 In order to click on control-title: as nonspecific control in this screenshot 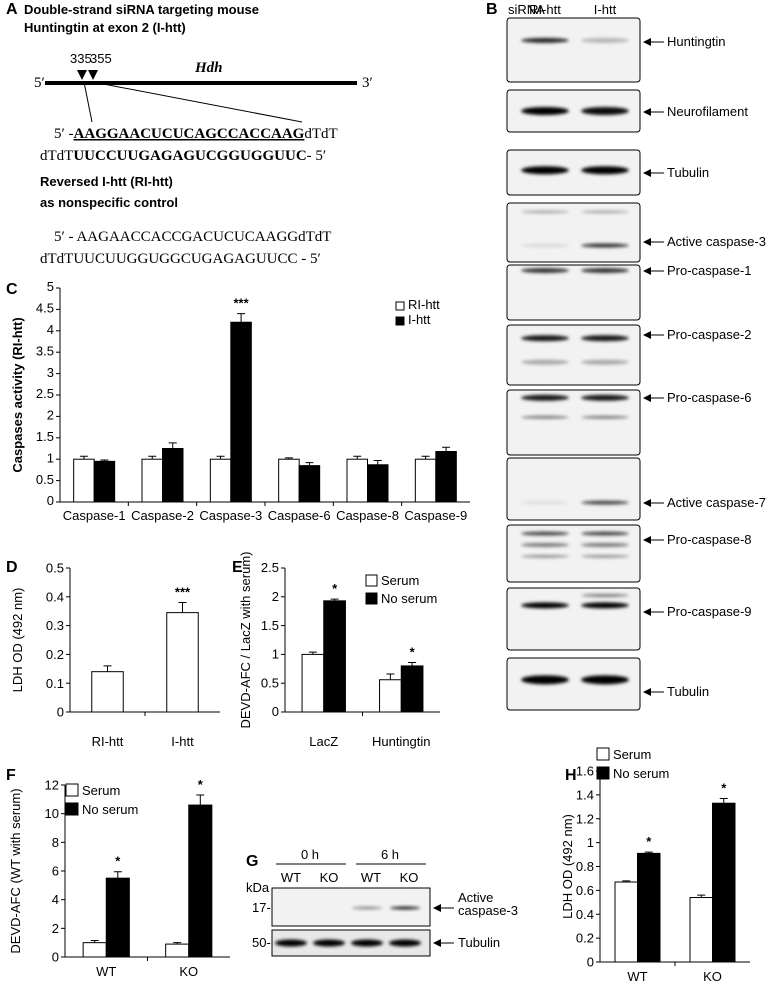, I will do `click(109, 202)`.